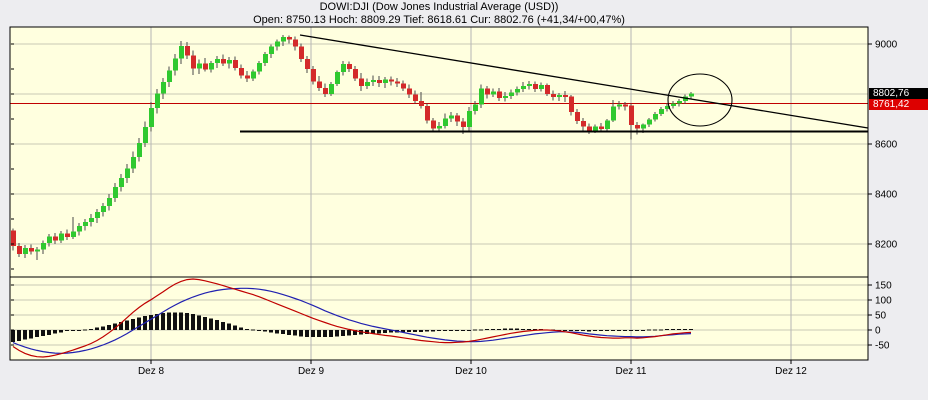  What do you see at coordinates (352, 327) in the screenshot?
I see `macd-histogram` at bounding box center [352, 327].